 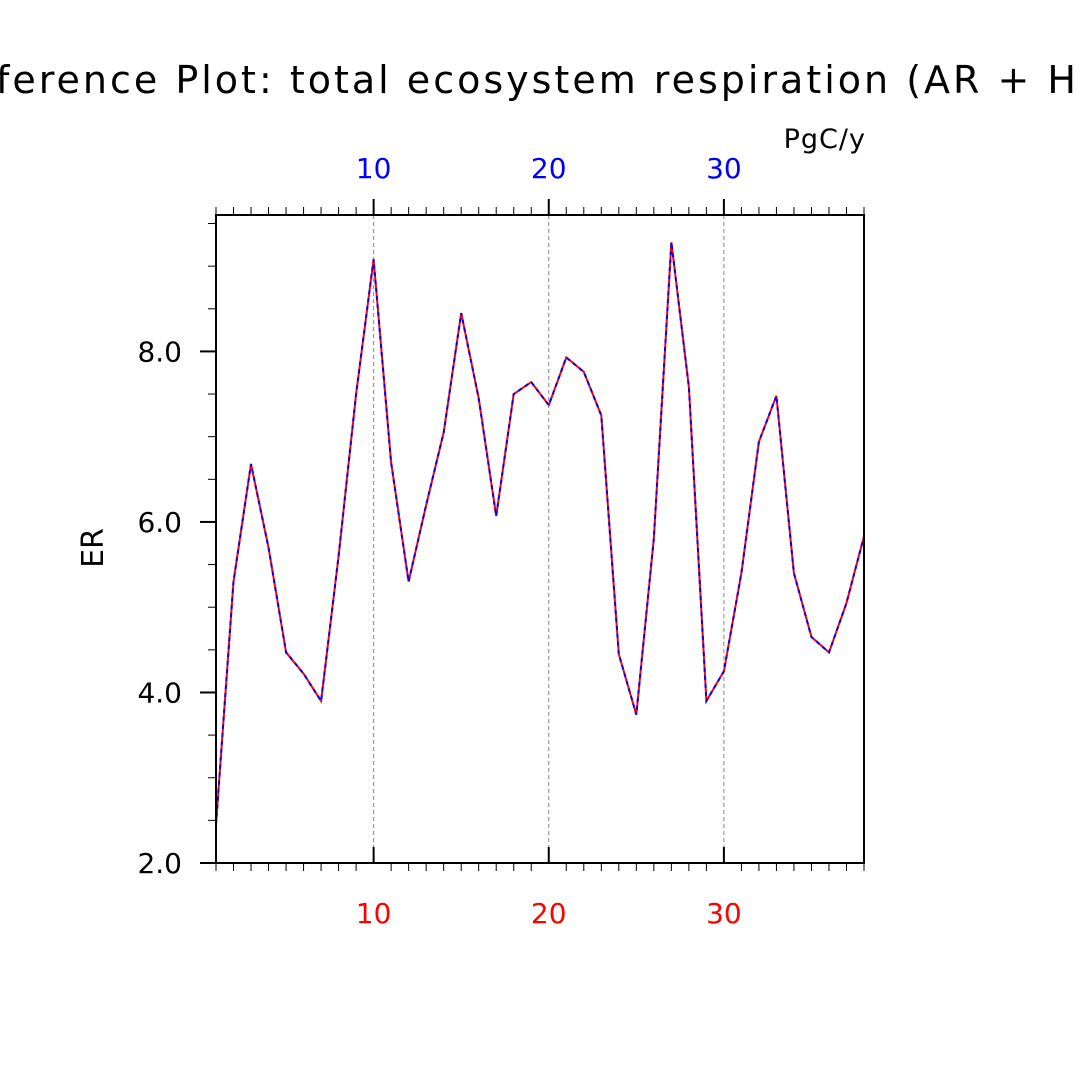 I want to click on x-tick-label-top: 30, so click(x=724, y=168).